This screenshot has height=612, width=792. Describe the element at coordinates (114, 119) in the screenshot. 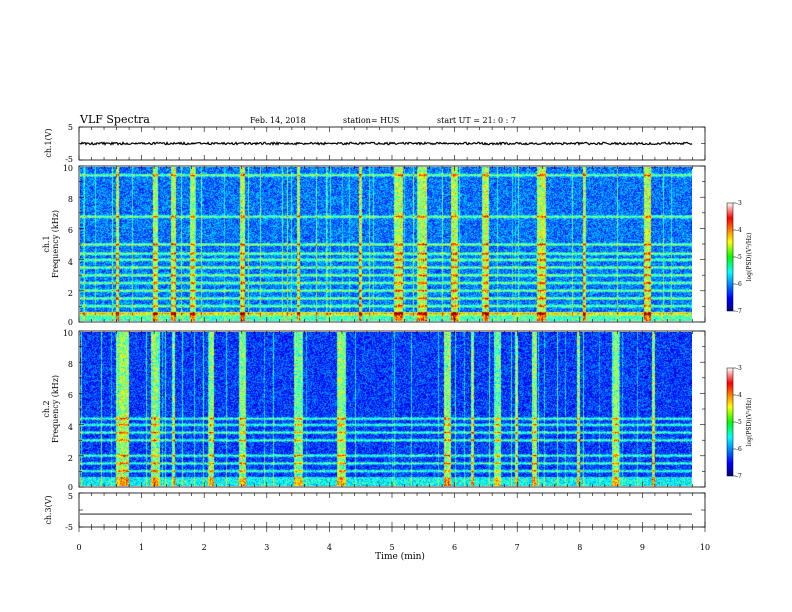

I see `chart-title: VLF Spectra` at that location.